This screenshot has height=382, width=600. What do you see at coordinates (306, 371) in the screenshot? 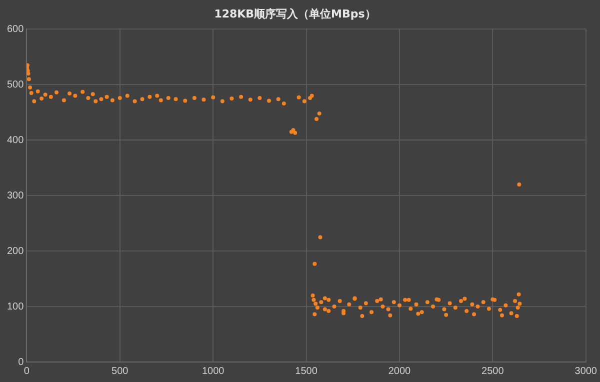
I see `x-tick-label: 1500` at bounding box center [306, 371].